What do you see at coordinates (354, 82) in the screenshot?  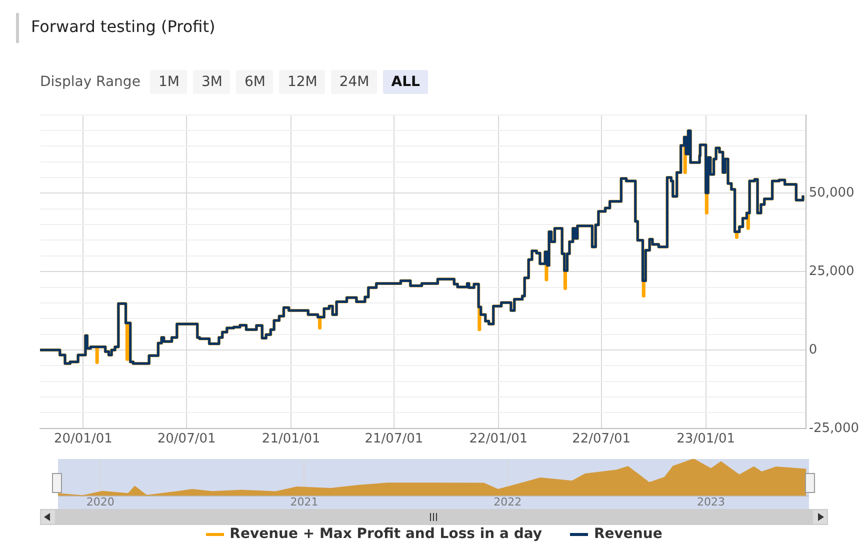 I see `text: 24M` at bounding box center [354, 82].